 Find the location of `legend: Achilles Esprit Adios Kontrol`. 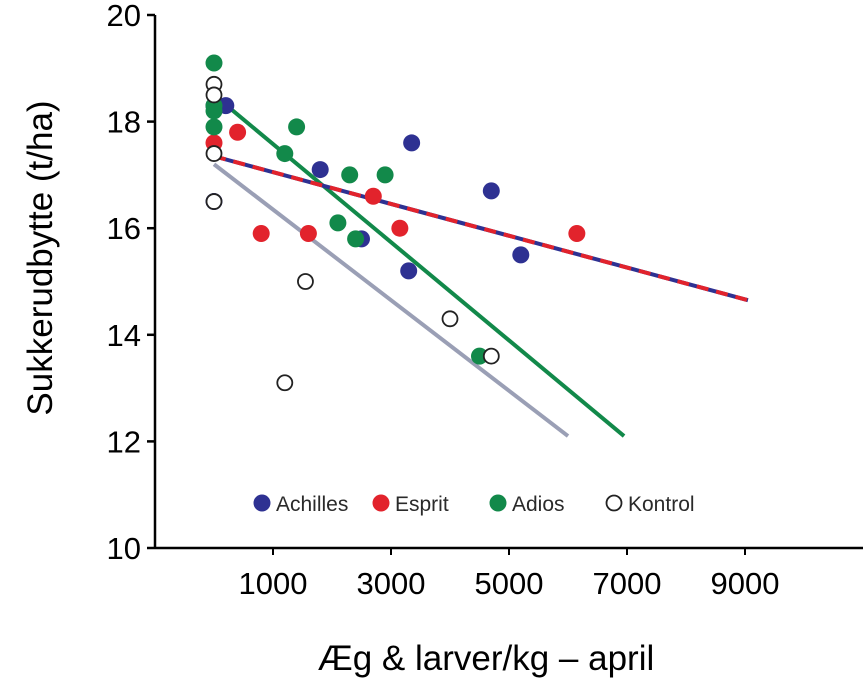

legend: Achilles Esprit Adios Kontrol is located at coordinates (474, 504).